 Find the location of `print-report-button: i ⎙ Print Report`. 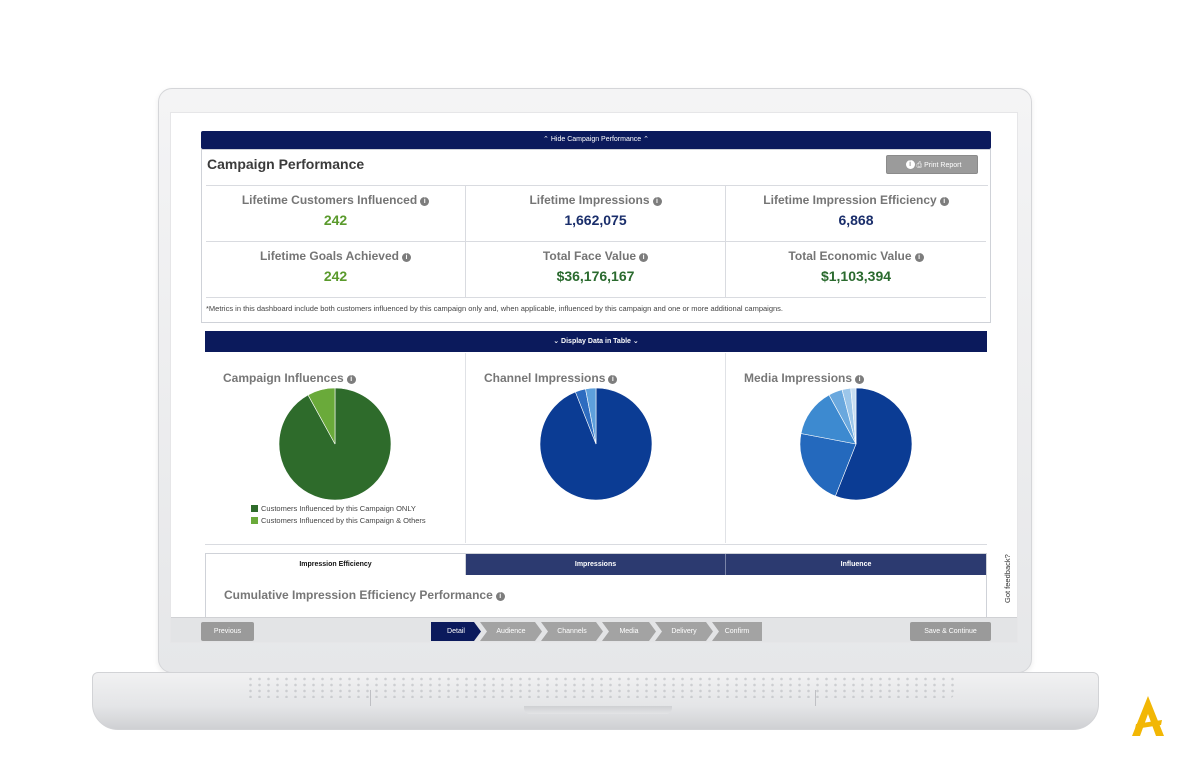

print-report-button: i ⎙ Print Report is located at coordinates (932, 164).